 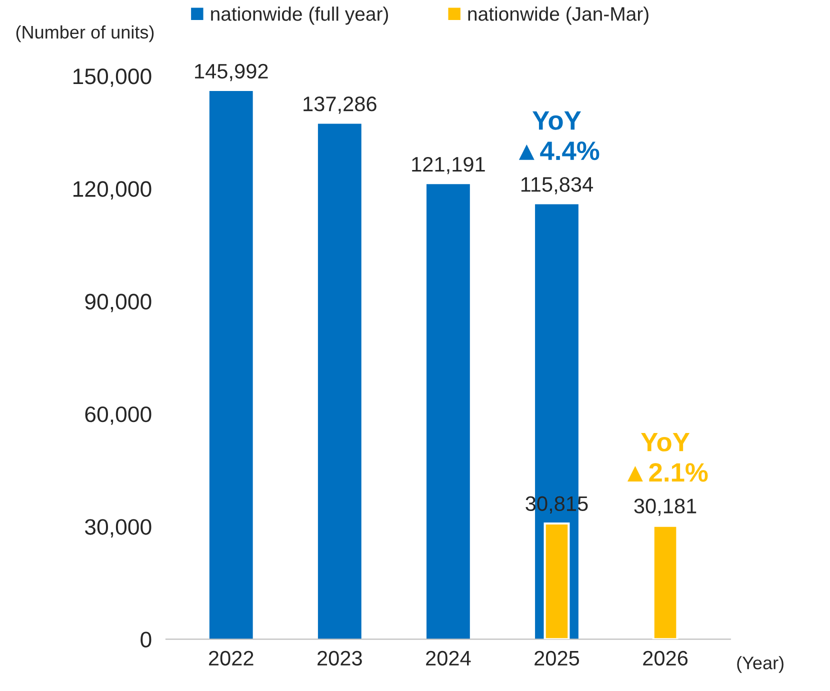 What do you see at coordinates (112, 77) in the screenshot?
I see `y-tick-label: 150,000` at bounding box center [112, 77].